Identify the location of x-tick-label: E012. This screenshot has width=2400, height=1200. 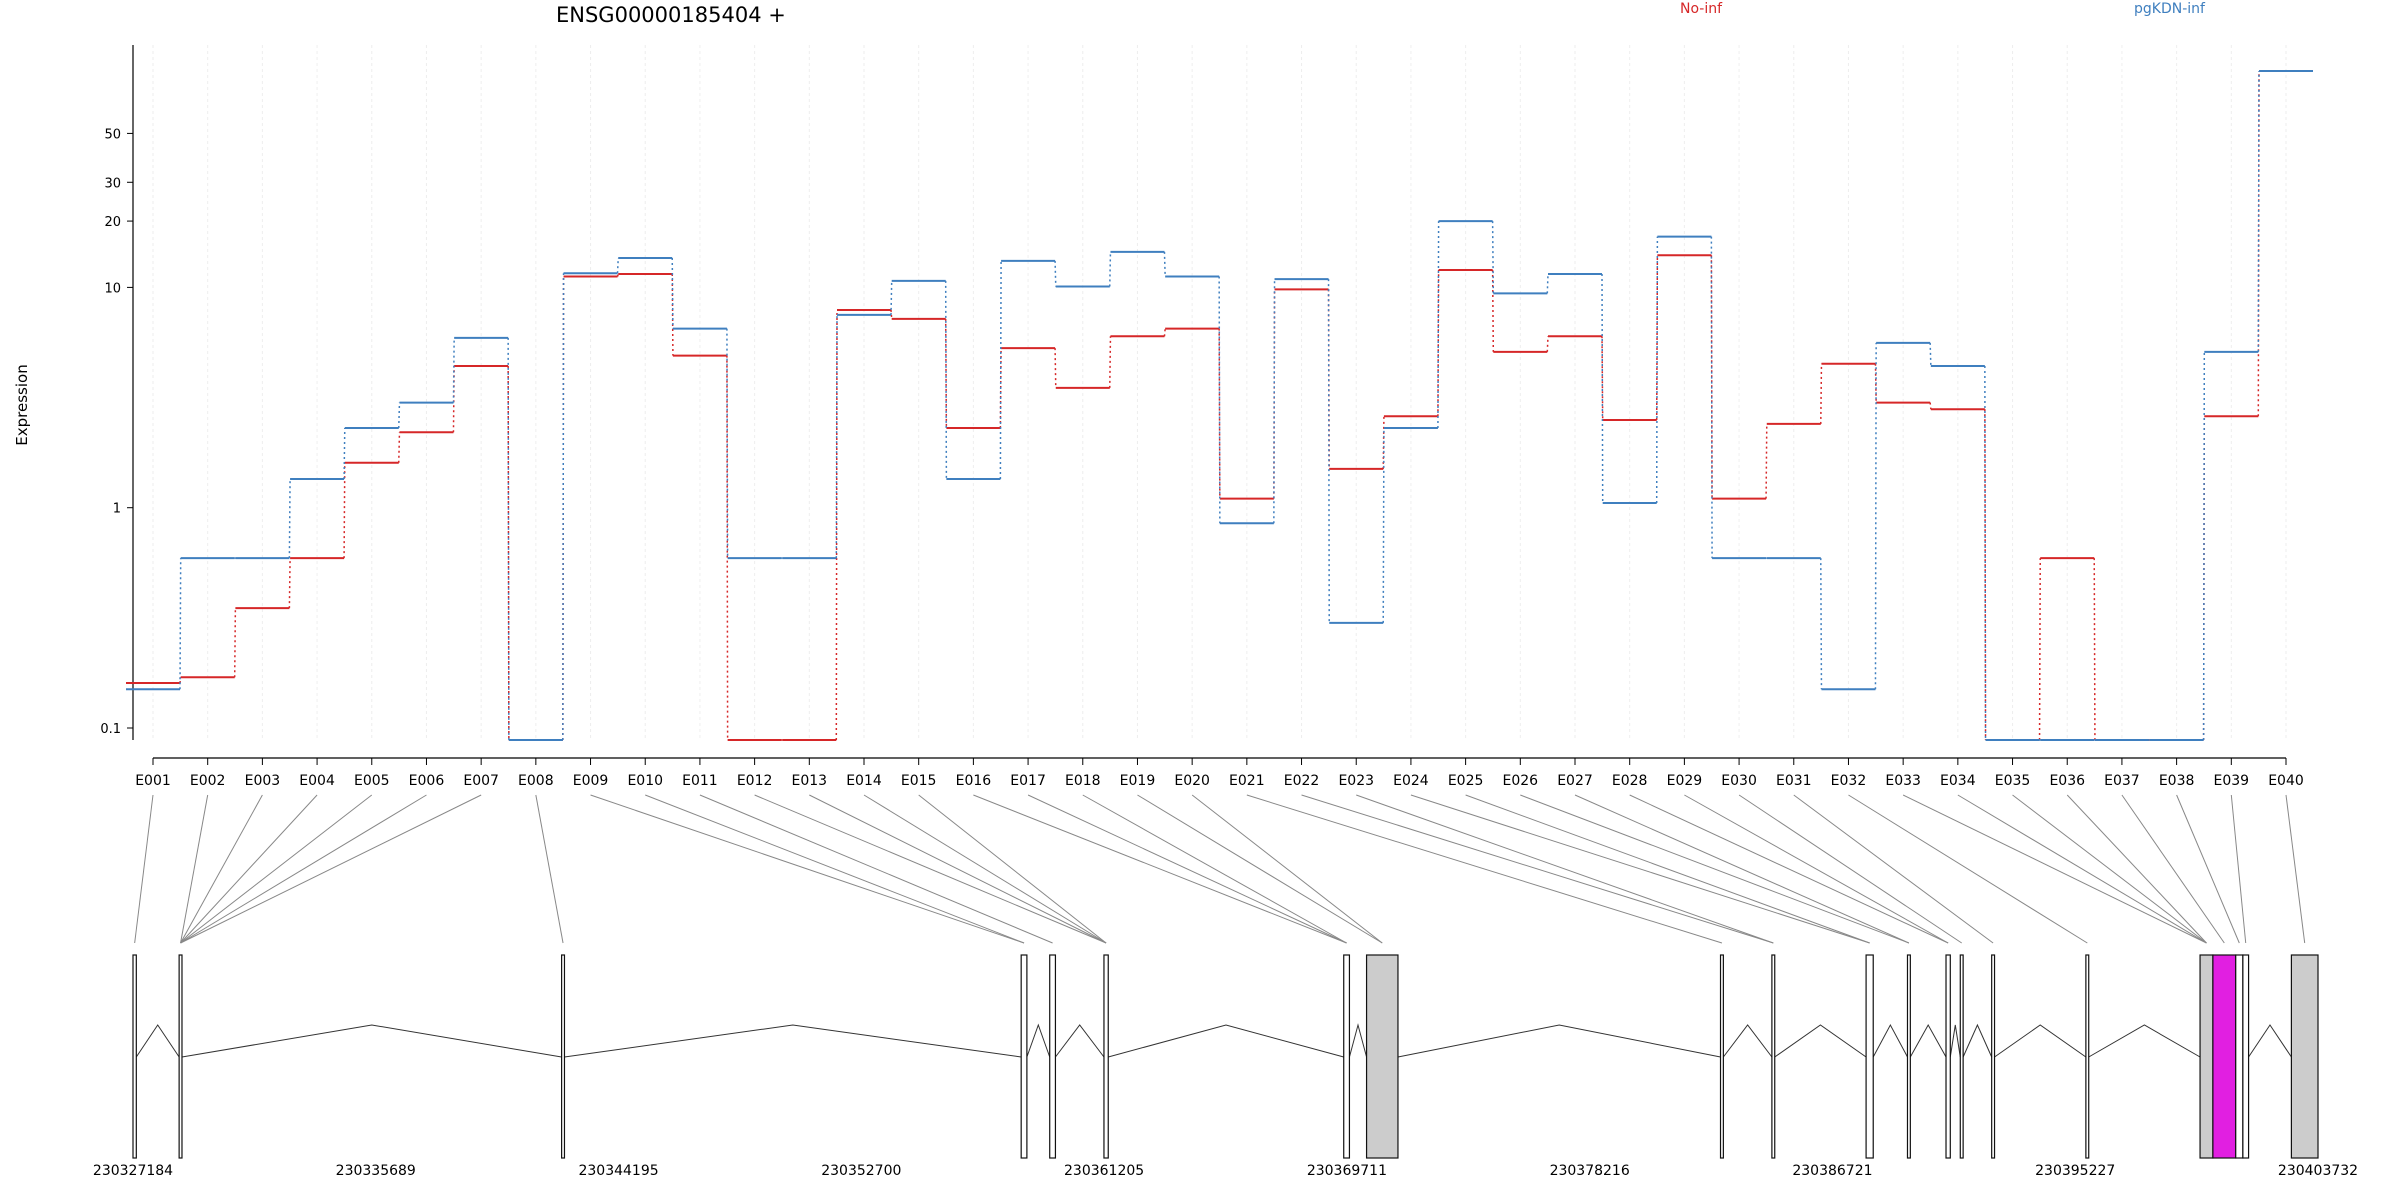
(755, 781).